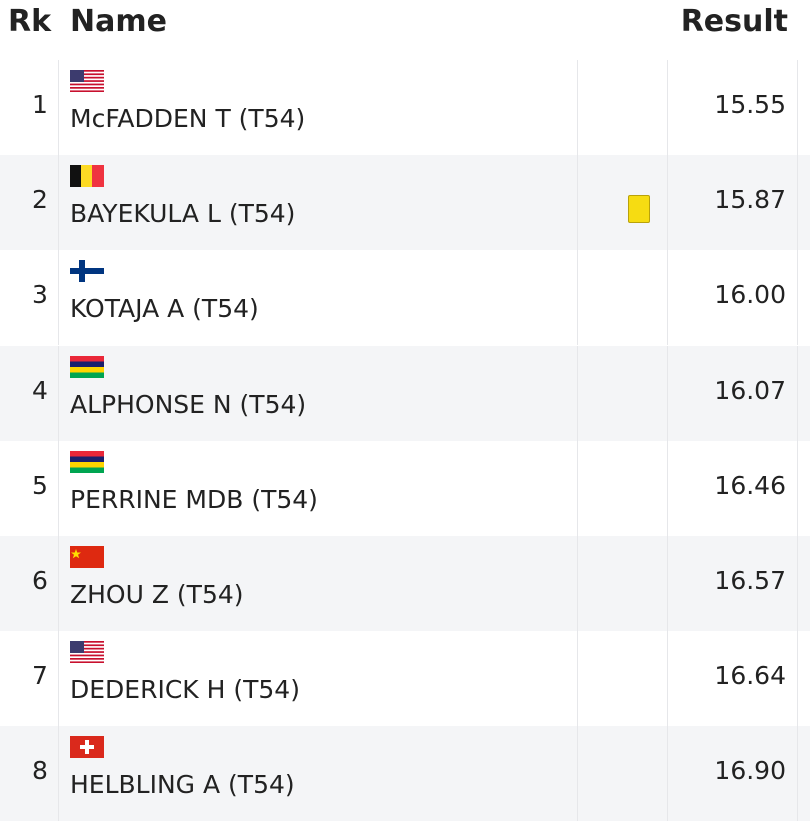  I want to click on rank: 3, so click(40, 295).